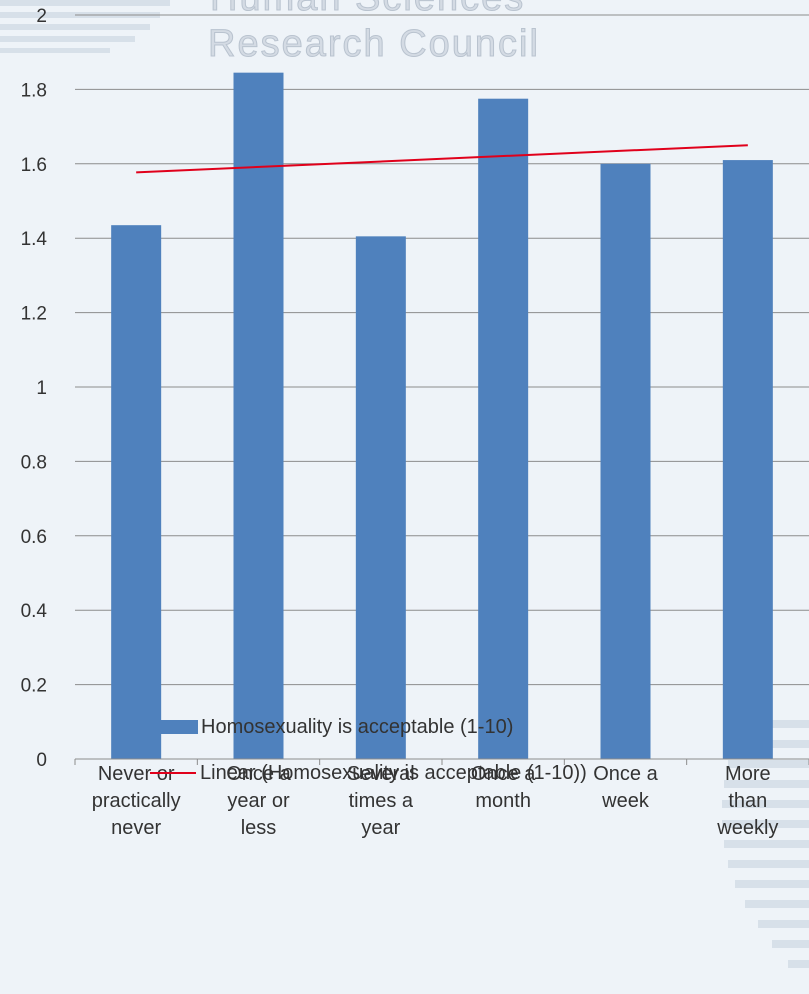  Describe the element at coordinates (34, 388) in the screenshot. I see `y-axis-ticks: 0 0.2 0.4 0.6 0.8 1 1.2 1.4 1.6 1.8 2` at that location.